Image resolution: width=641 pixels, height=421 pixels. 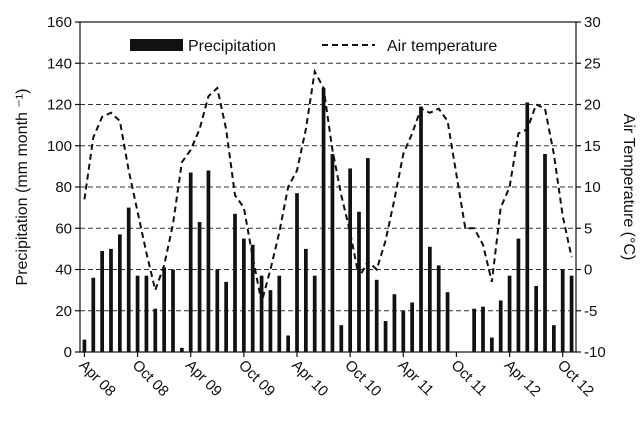 I want to click on x-tick-label: Apr 10, so click(x=309, y=378).